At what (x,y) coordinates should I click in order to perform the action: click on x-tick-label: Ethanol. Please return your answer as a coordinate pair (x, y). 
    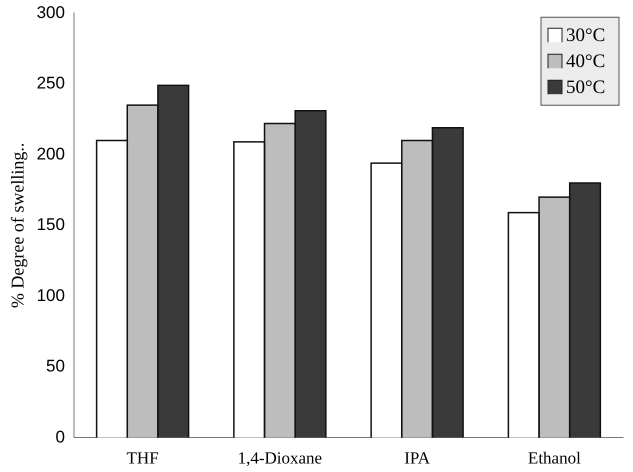
    Looking at the image, I should click on (555, 458).